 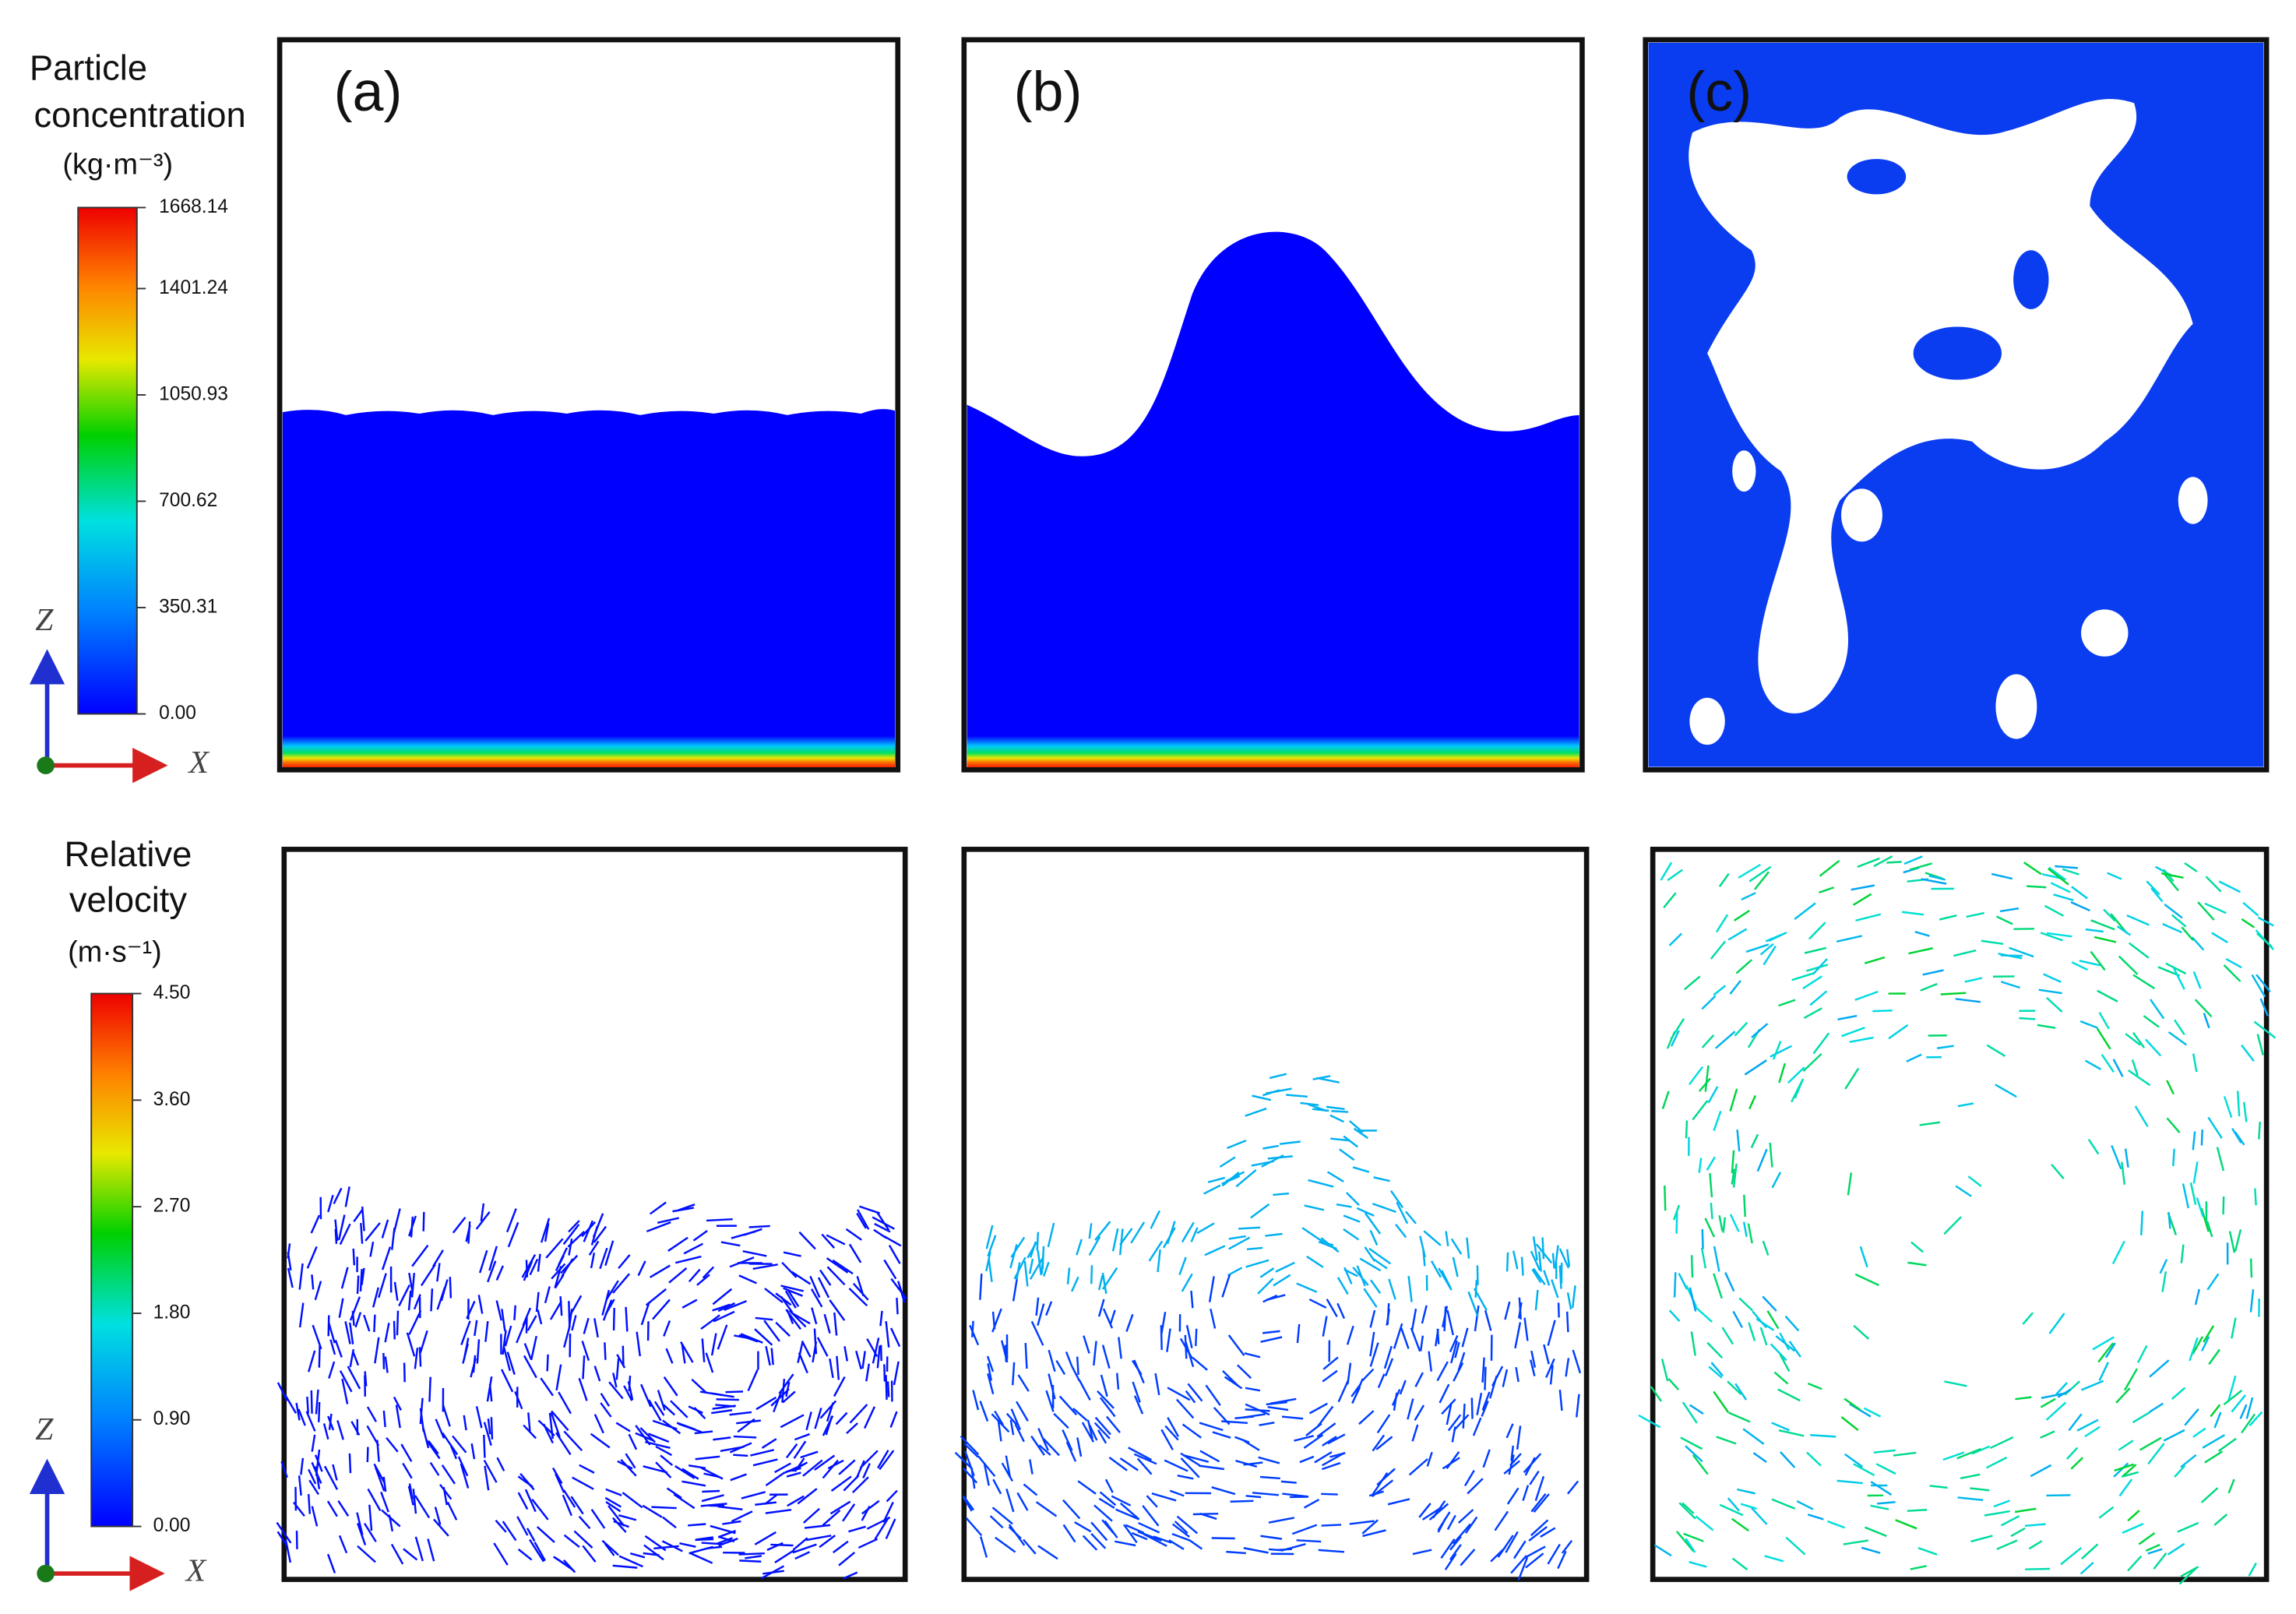 I want to click on axis-icon, so click(x=97, y=1525).